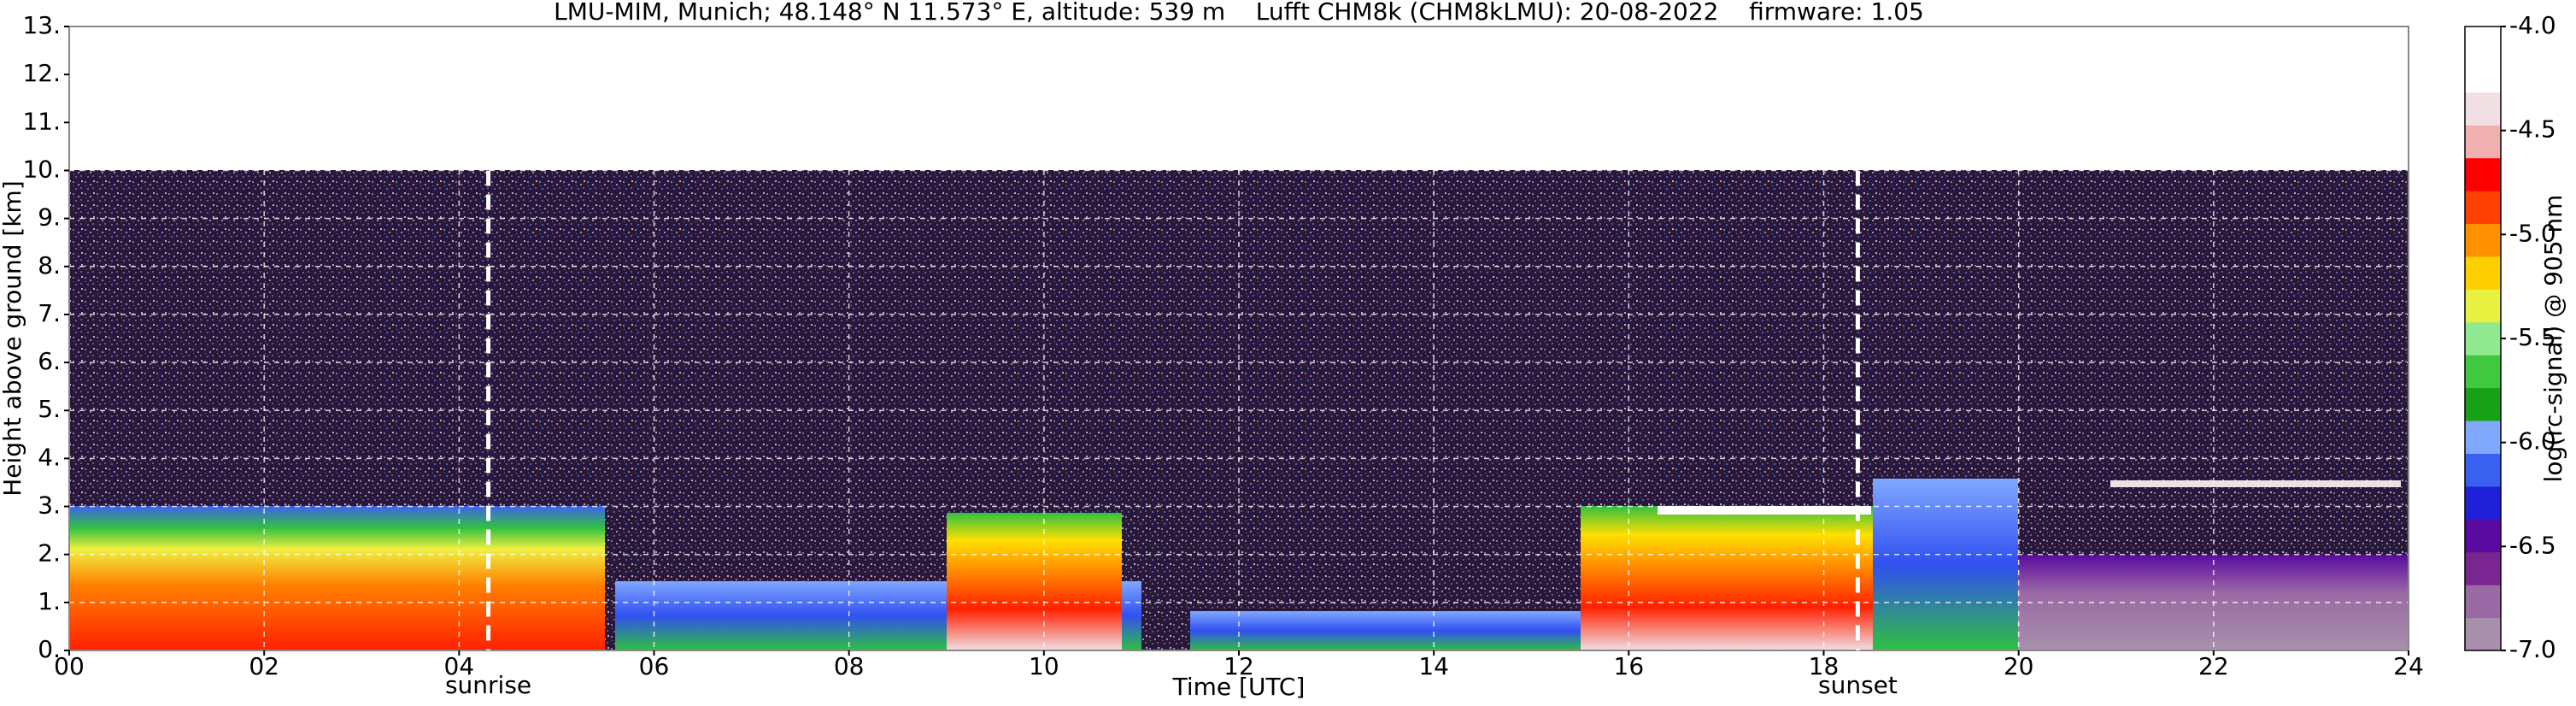 This screenshot has height=706, width=2576. Describe the element at coordinates (1824, 666) in the screenshot. I see `x-tick-label: 18` at that location.